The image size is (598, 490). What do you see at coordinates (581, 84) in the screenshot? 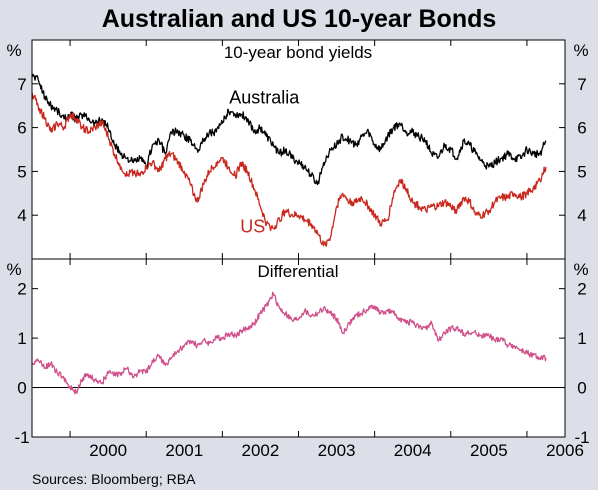
I see `y-tick-label-right: 7` at bounding box center [581, 84].